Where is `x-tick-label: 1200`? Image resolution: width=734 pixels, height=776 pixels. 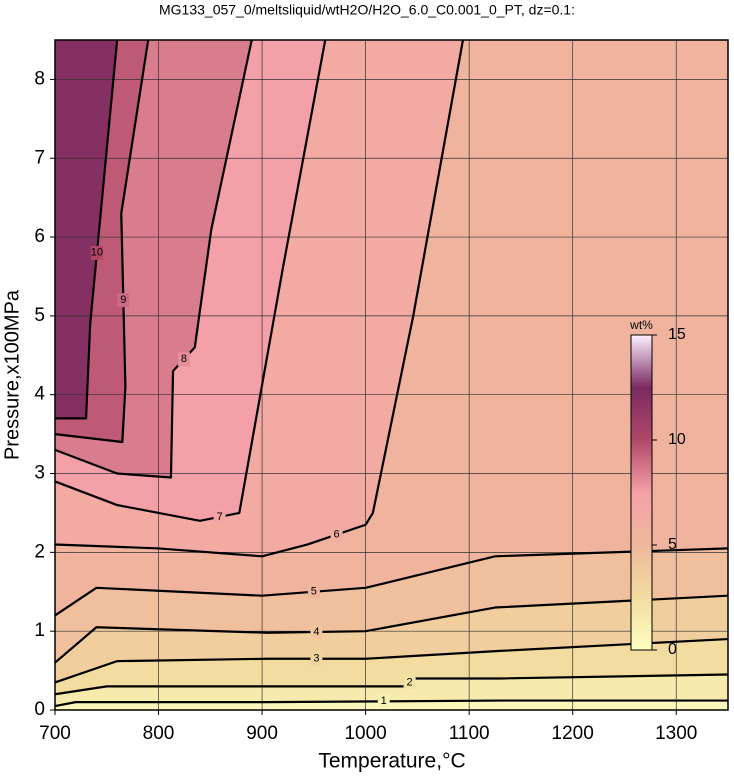 x-tick-label: 1200 is located at coordinates (573, 733).